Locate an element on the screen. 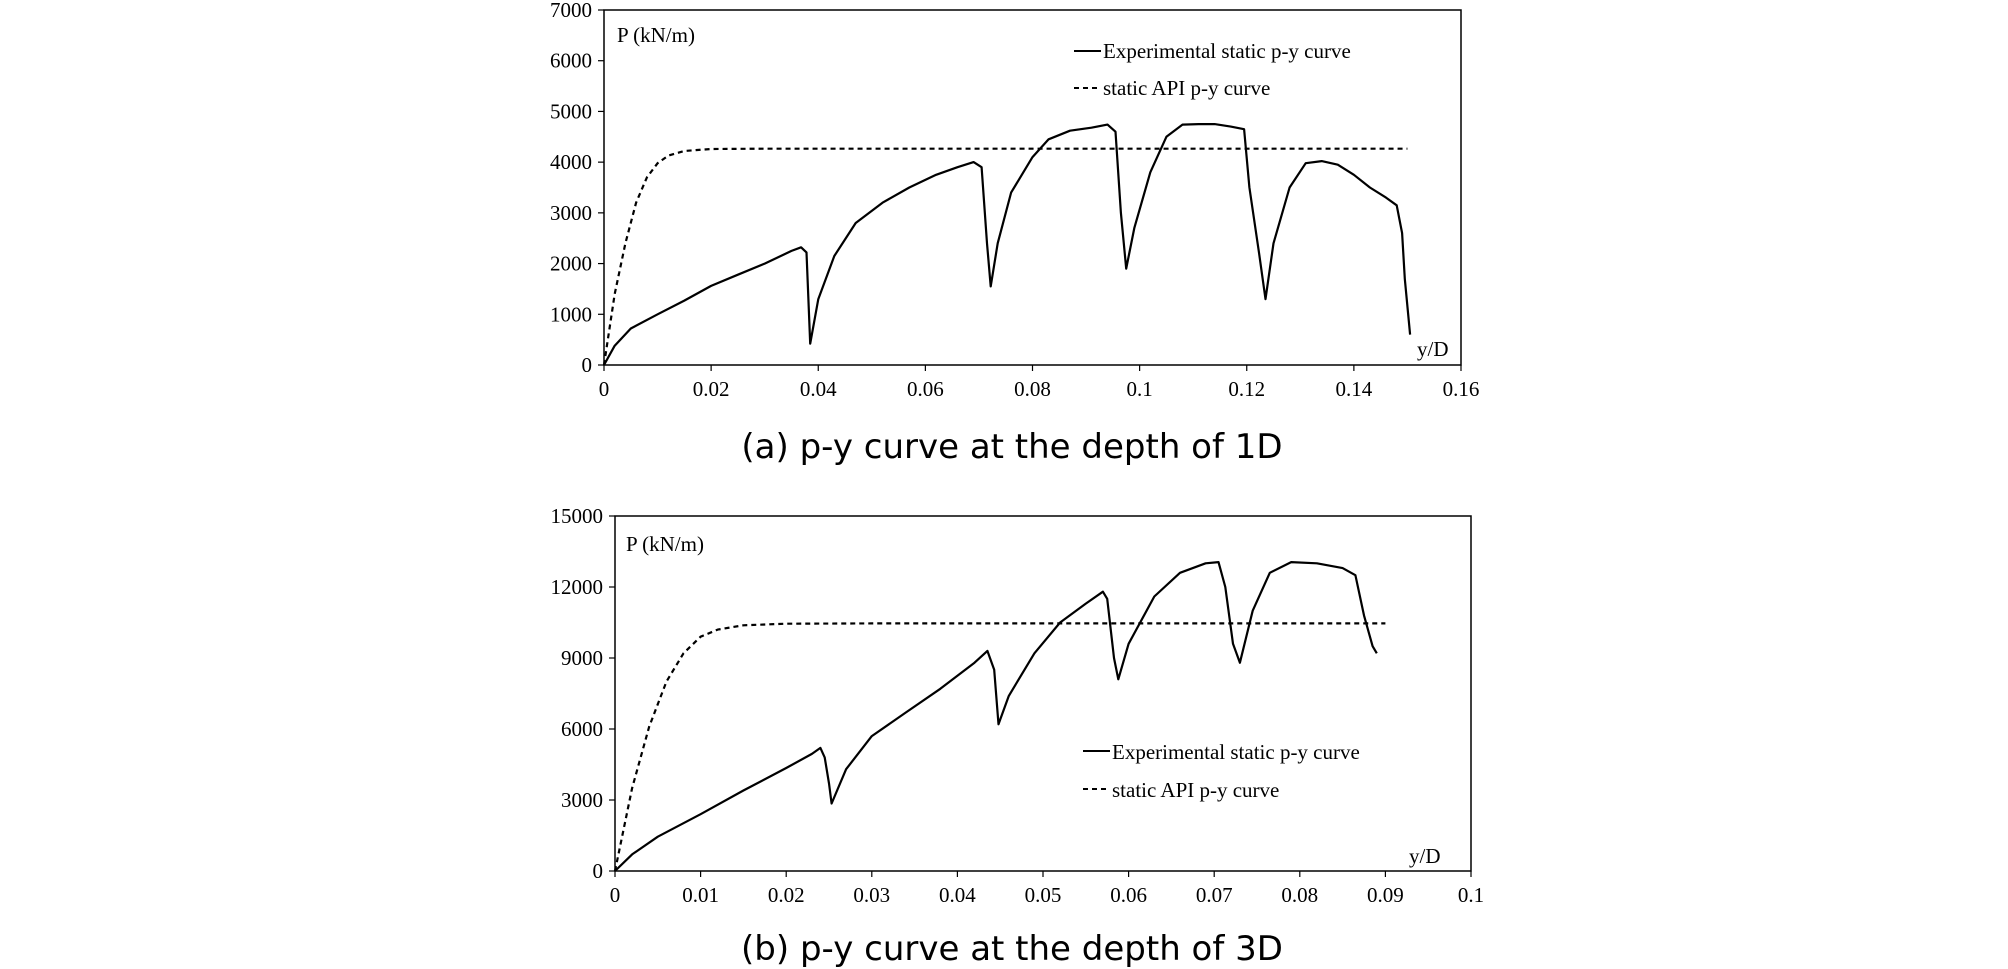 The height and width of the screenshot is (969, 2008). y-tick-label: 5000 is located at coordinates (571, 111).